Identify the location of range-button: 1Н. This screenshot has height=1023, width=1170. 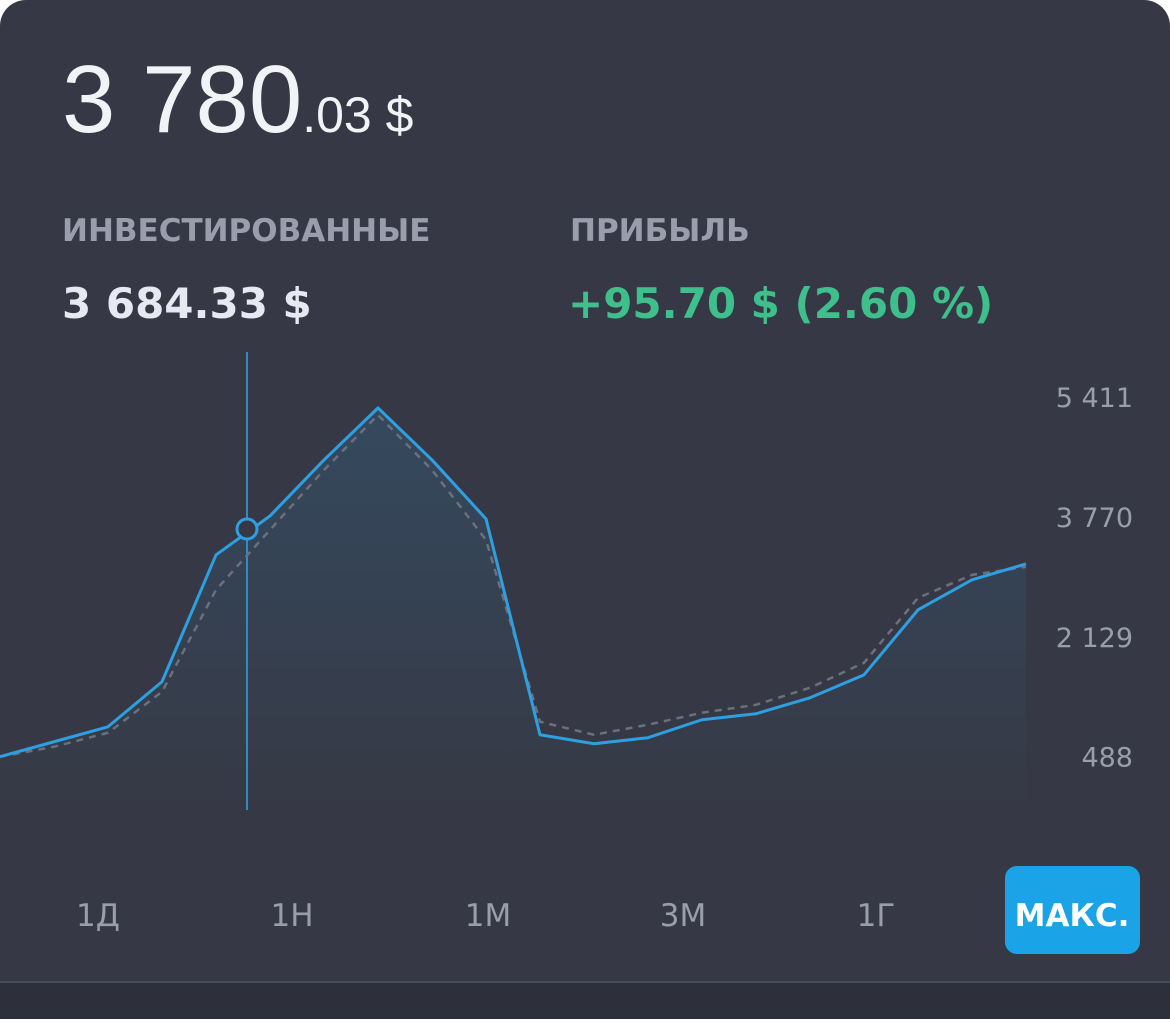
(291, 916).